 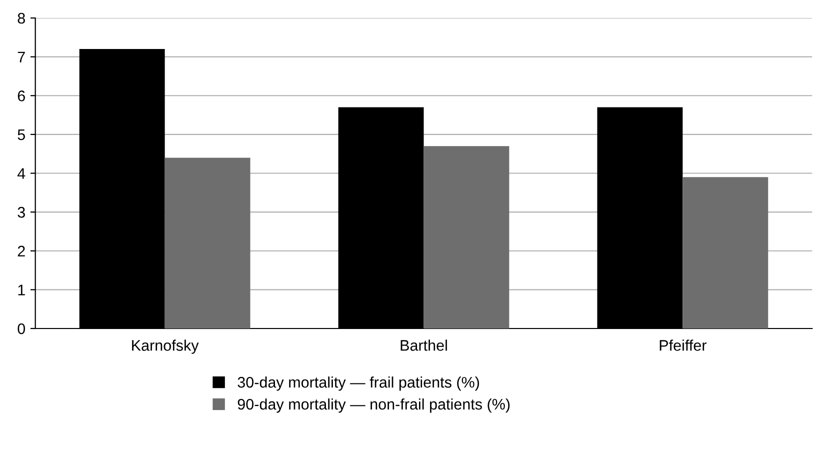 What do you see at coordinates (21, 96) in the screenshot?
I see `y-tick-label: 6` at bounding box center [21, 96].